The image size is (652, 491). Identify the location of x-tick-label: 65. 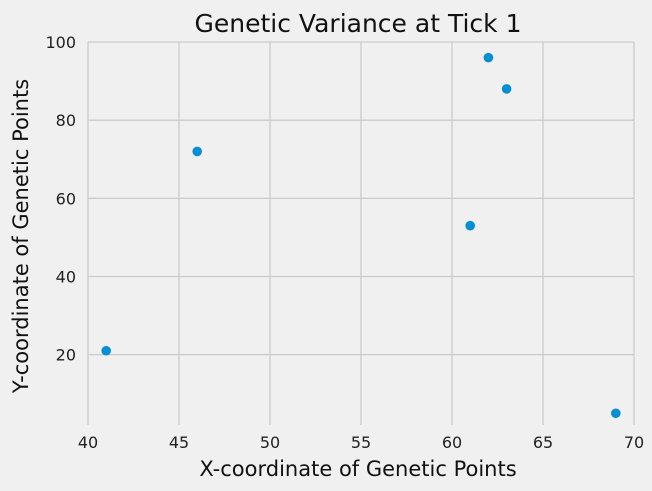
(543, 442).